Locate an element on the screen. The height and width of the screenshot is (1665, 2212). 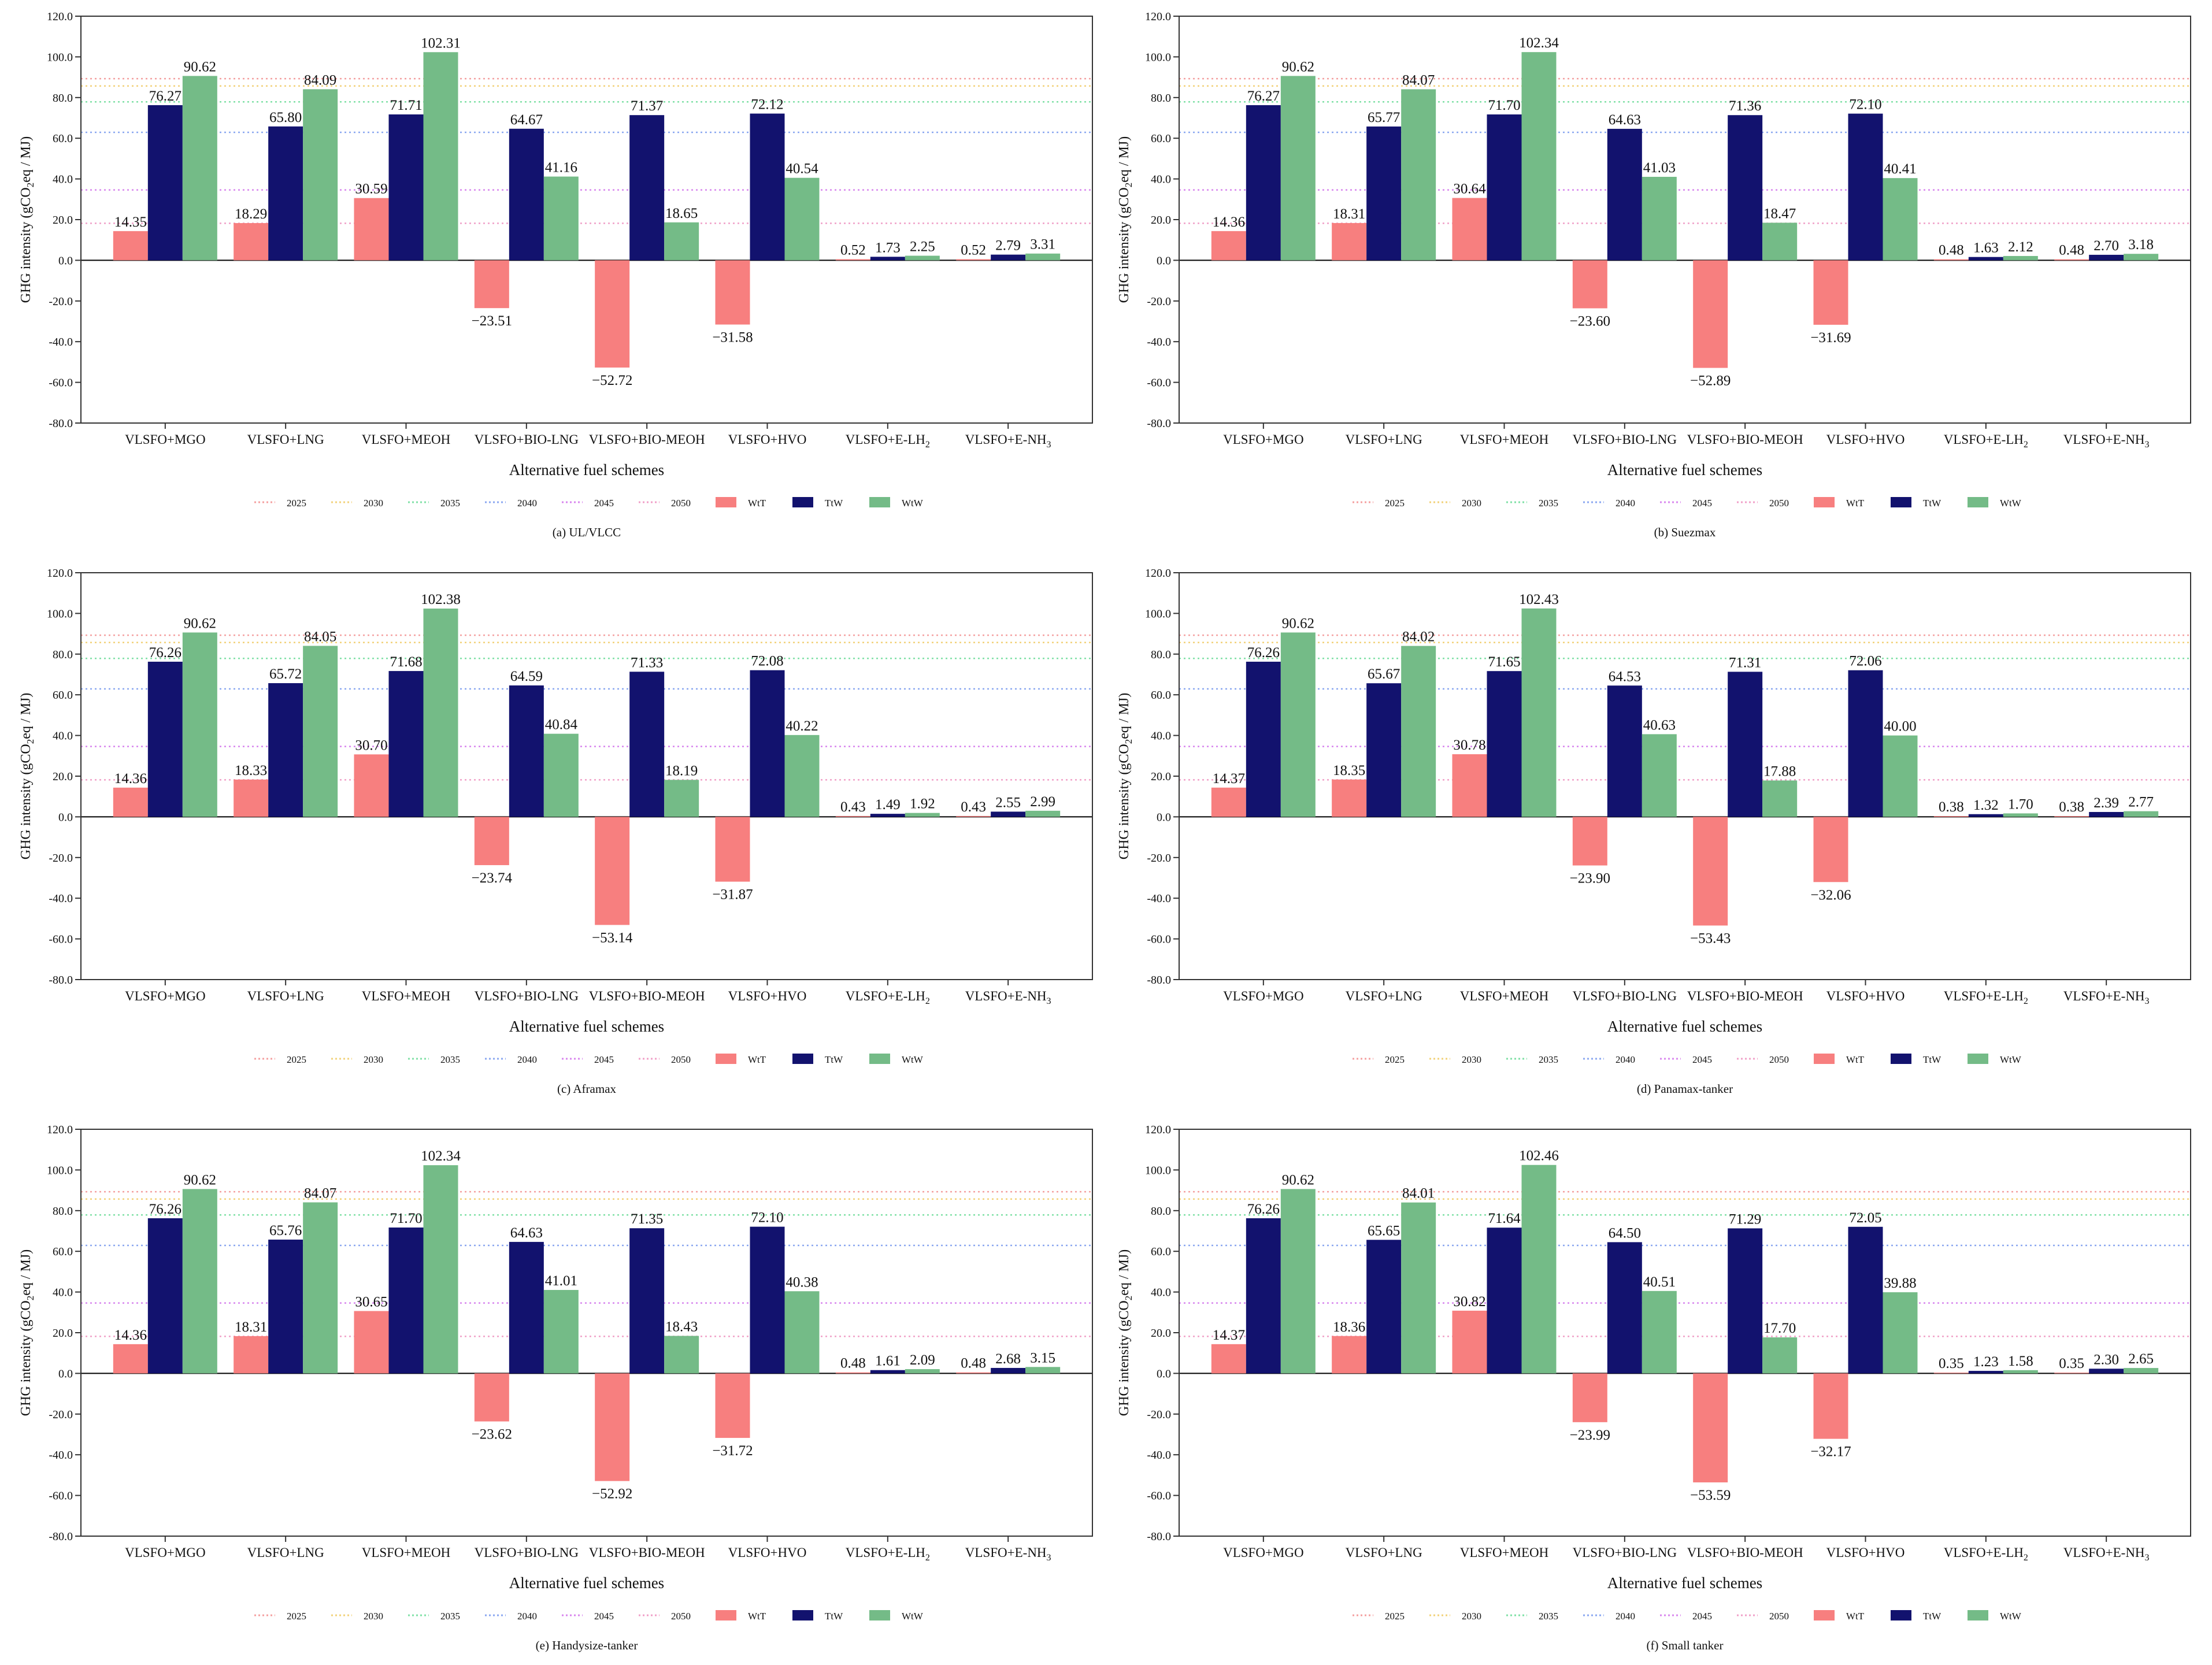
data-label: 0.38 is located at coordinates (2071, 807).